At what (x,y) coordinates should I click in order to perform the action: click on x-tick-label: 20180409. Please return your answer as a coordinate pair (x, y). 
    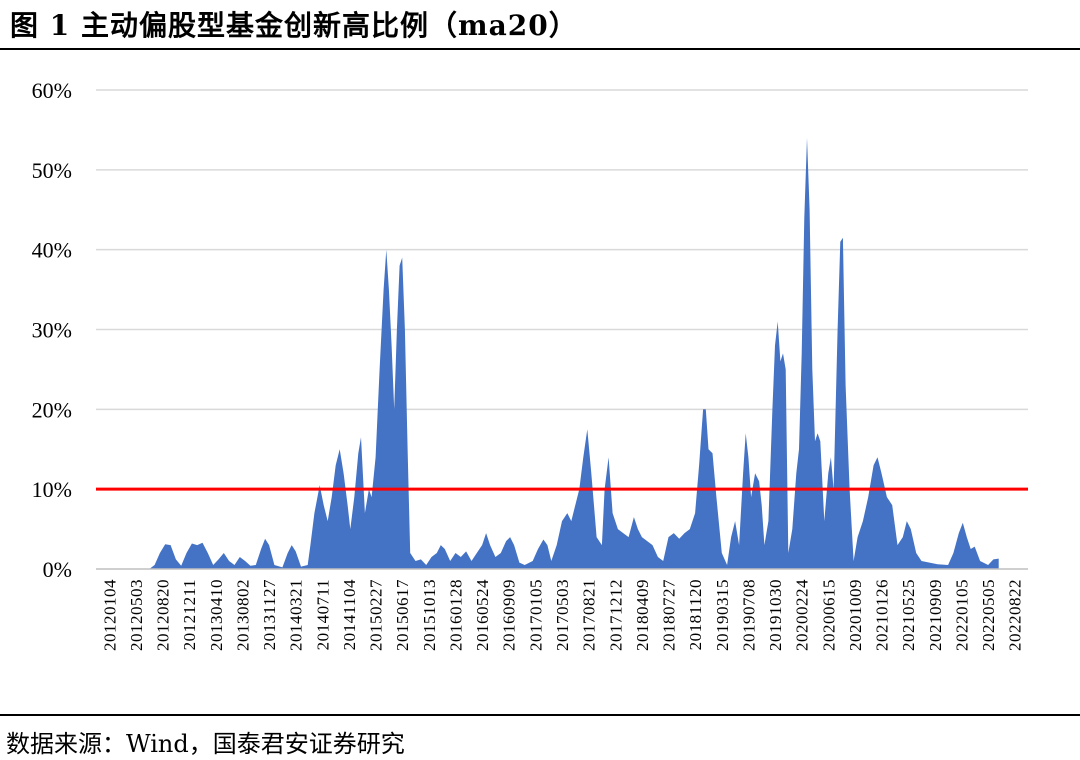
    Looking at the image, I should click on (642, 615).